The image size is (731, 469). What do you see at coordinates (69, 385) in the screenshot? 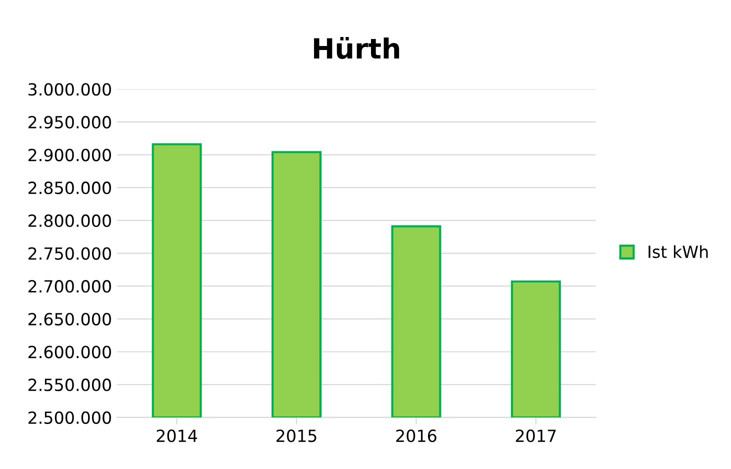
I see `y-tick-label: 2.550.000` at bounding box center [69, 385].